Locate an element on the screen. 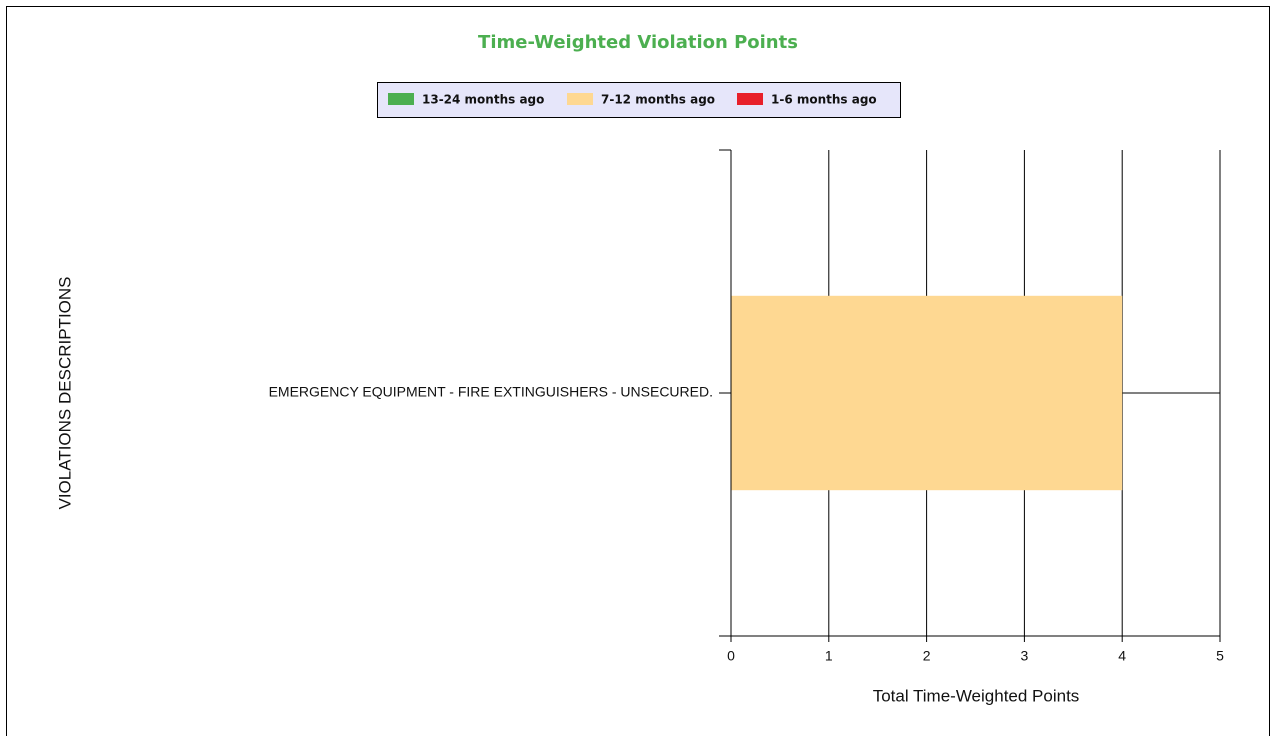 The height and width of the screenshot is (736, 1274). x-tick-label: 0 is located at coordinates (731, 656).